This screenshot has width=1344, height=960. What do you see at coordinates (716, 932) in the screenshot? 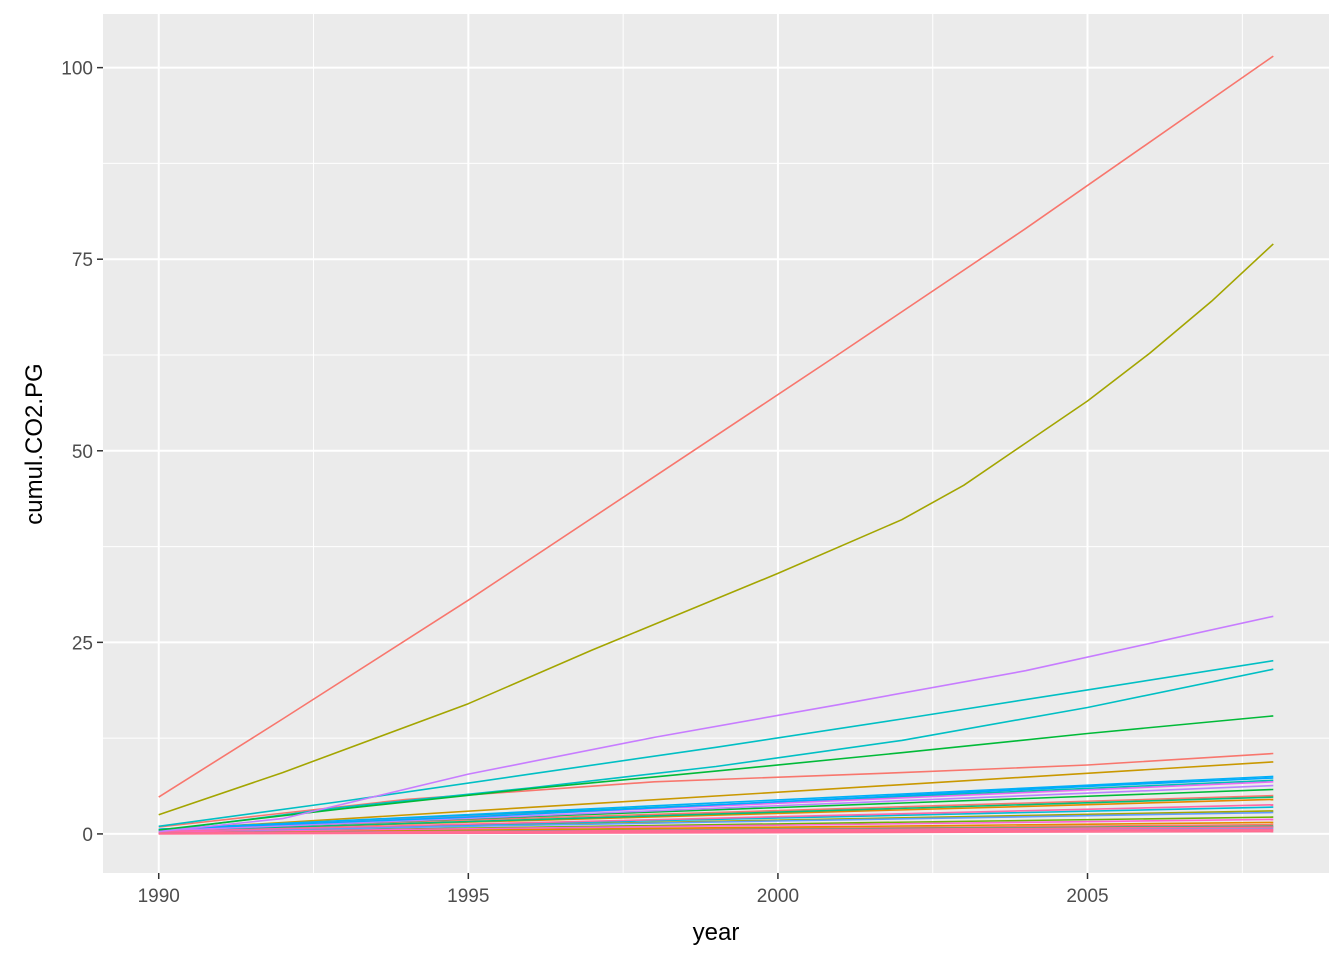
I see `x-axis-title: year` at bounding box center [716, 932].